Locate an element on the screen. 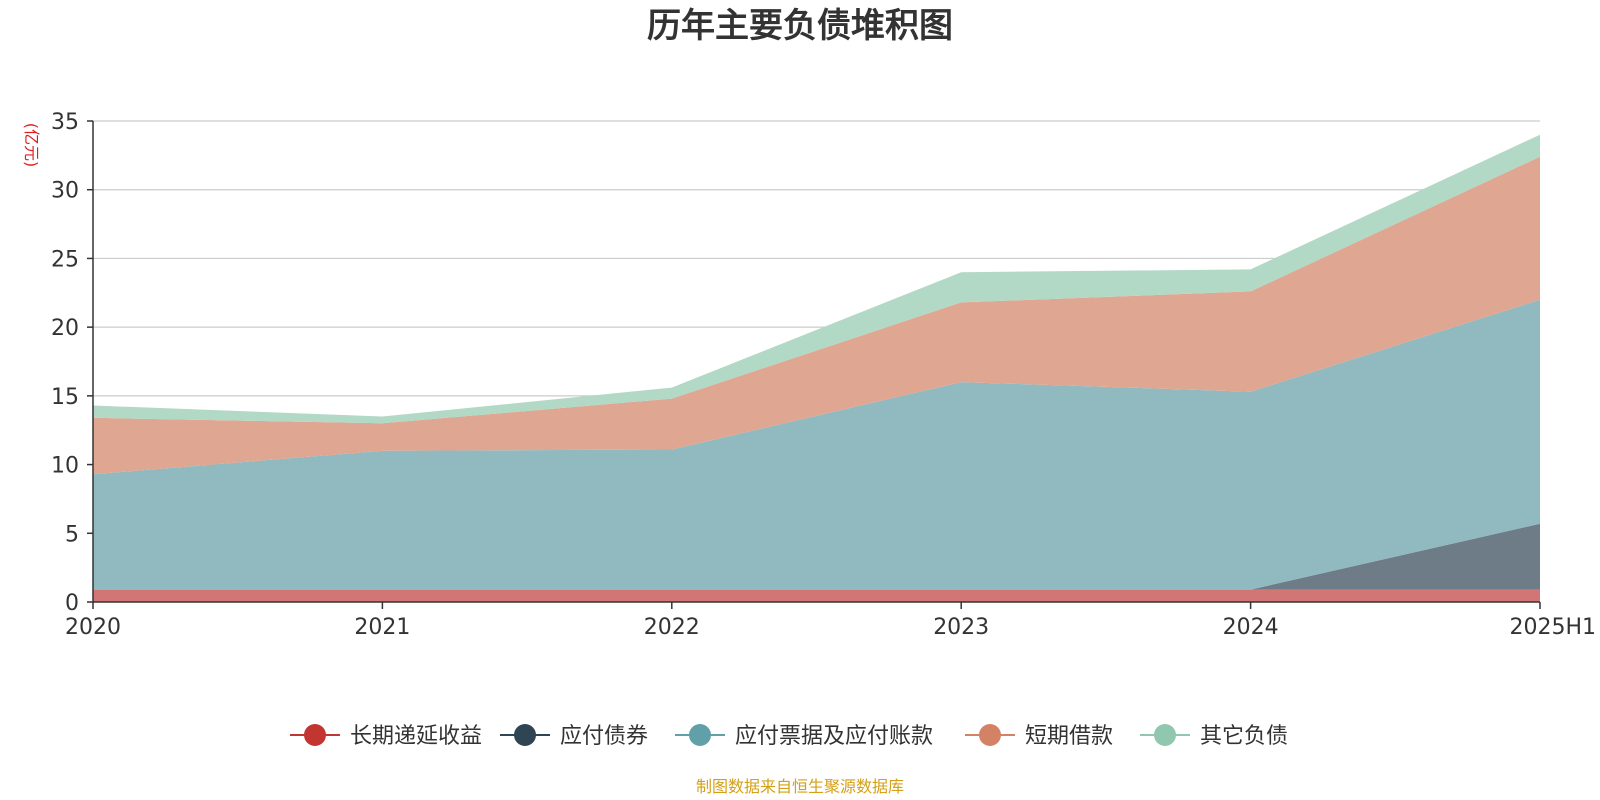  y-axis-unit-label: (亿元) is located at coordinates (31, 145).